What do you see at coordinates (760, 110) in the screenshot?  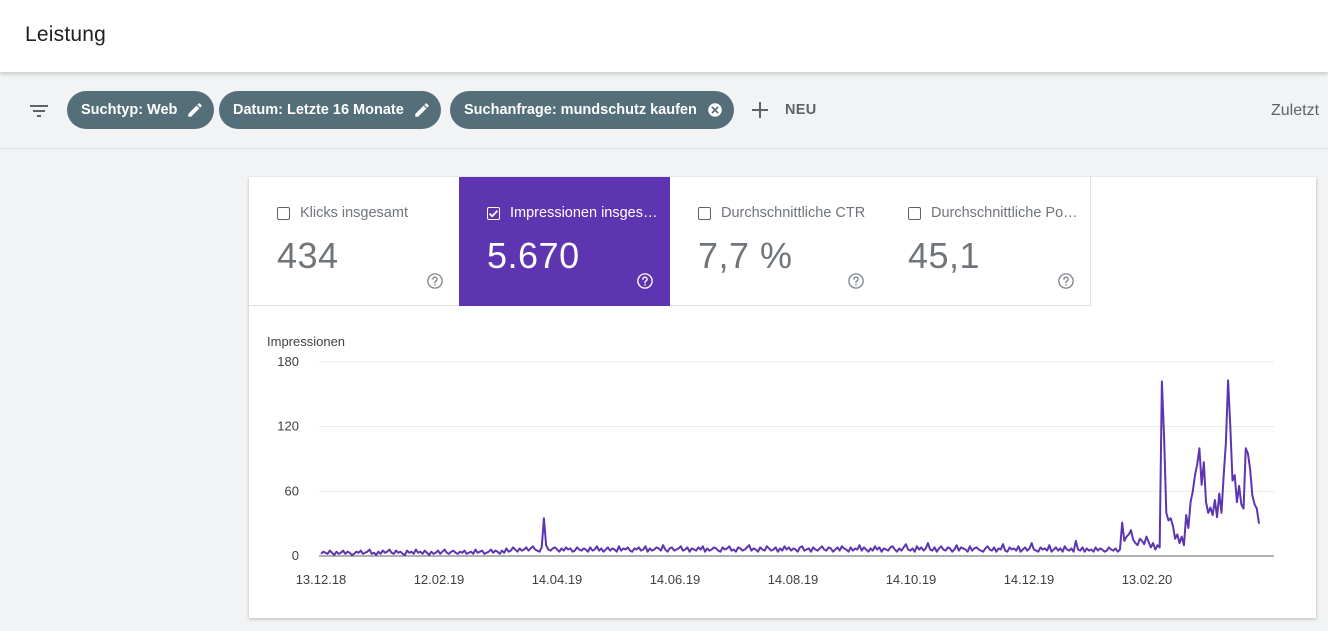 I see `plus-icon` at bounding box center [760, 110].